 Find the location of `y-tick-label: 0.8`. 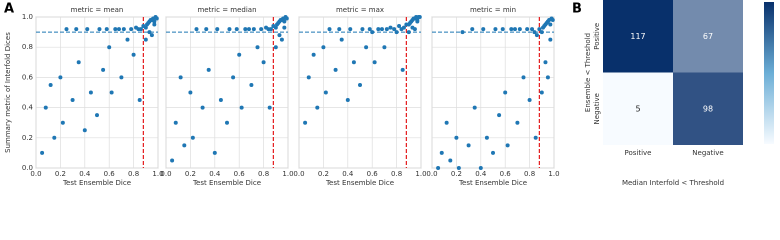

y-tick-label: 0.8 is located at coordinates (27, 47).